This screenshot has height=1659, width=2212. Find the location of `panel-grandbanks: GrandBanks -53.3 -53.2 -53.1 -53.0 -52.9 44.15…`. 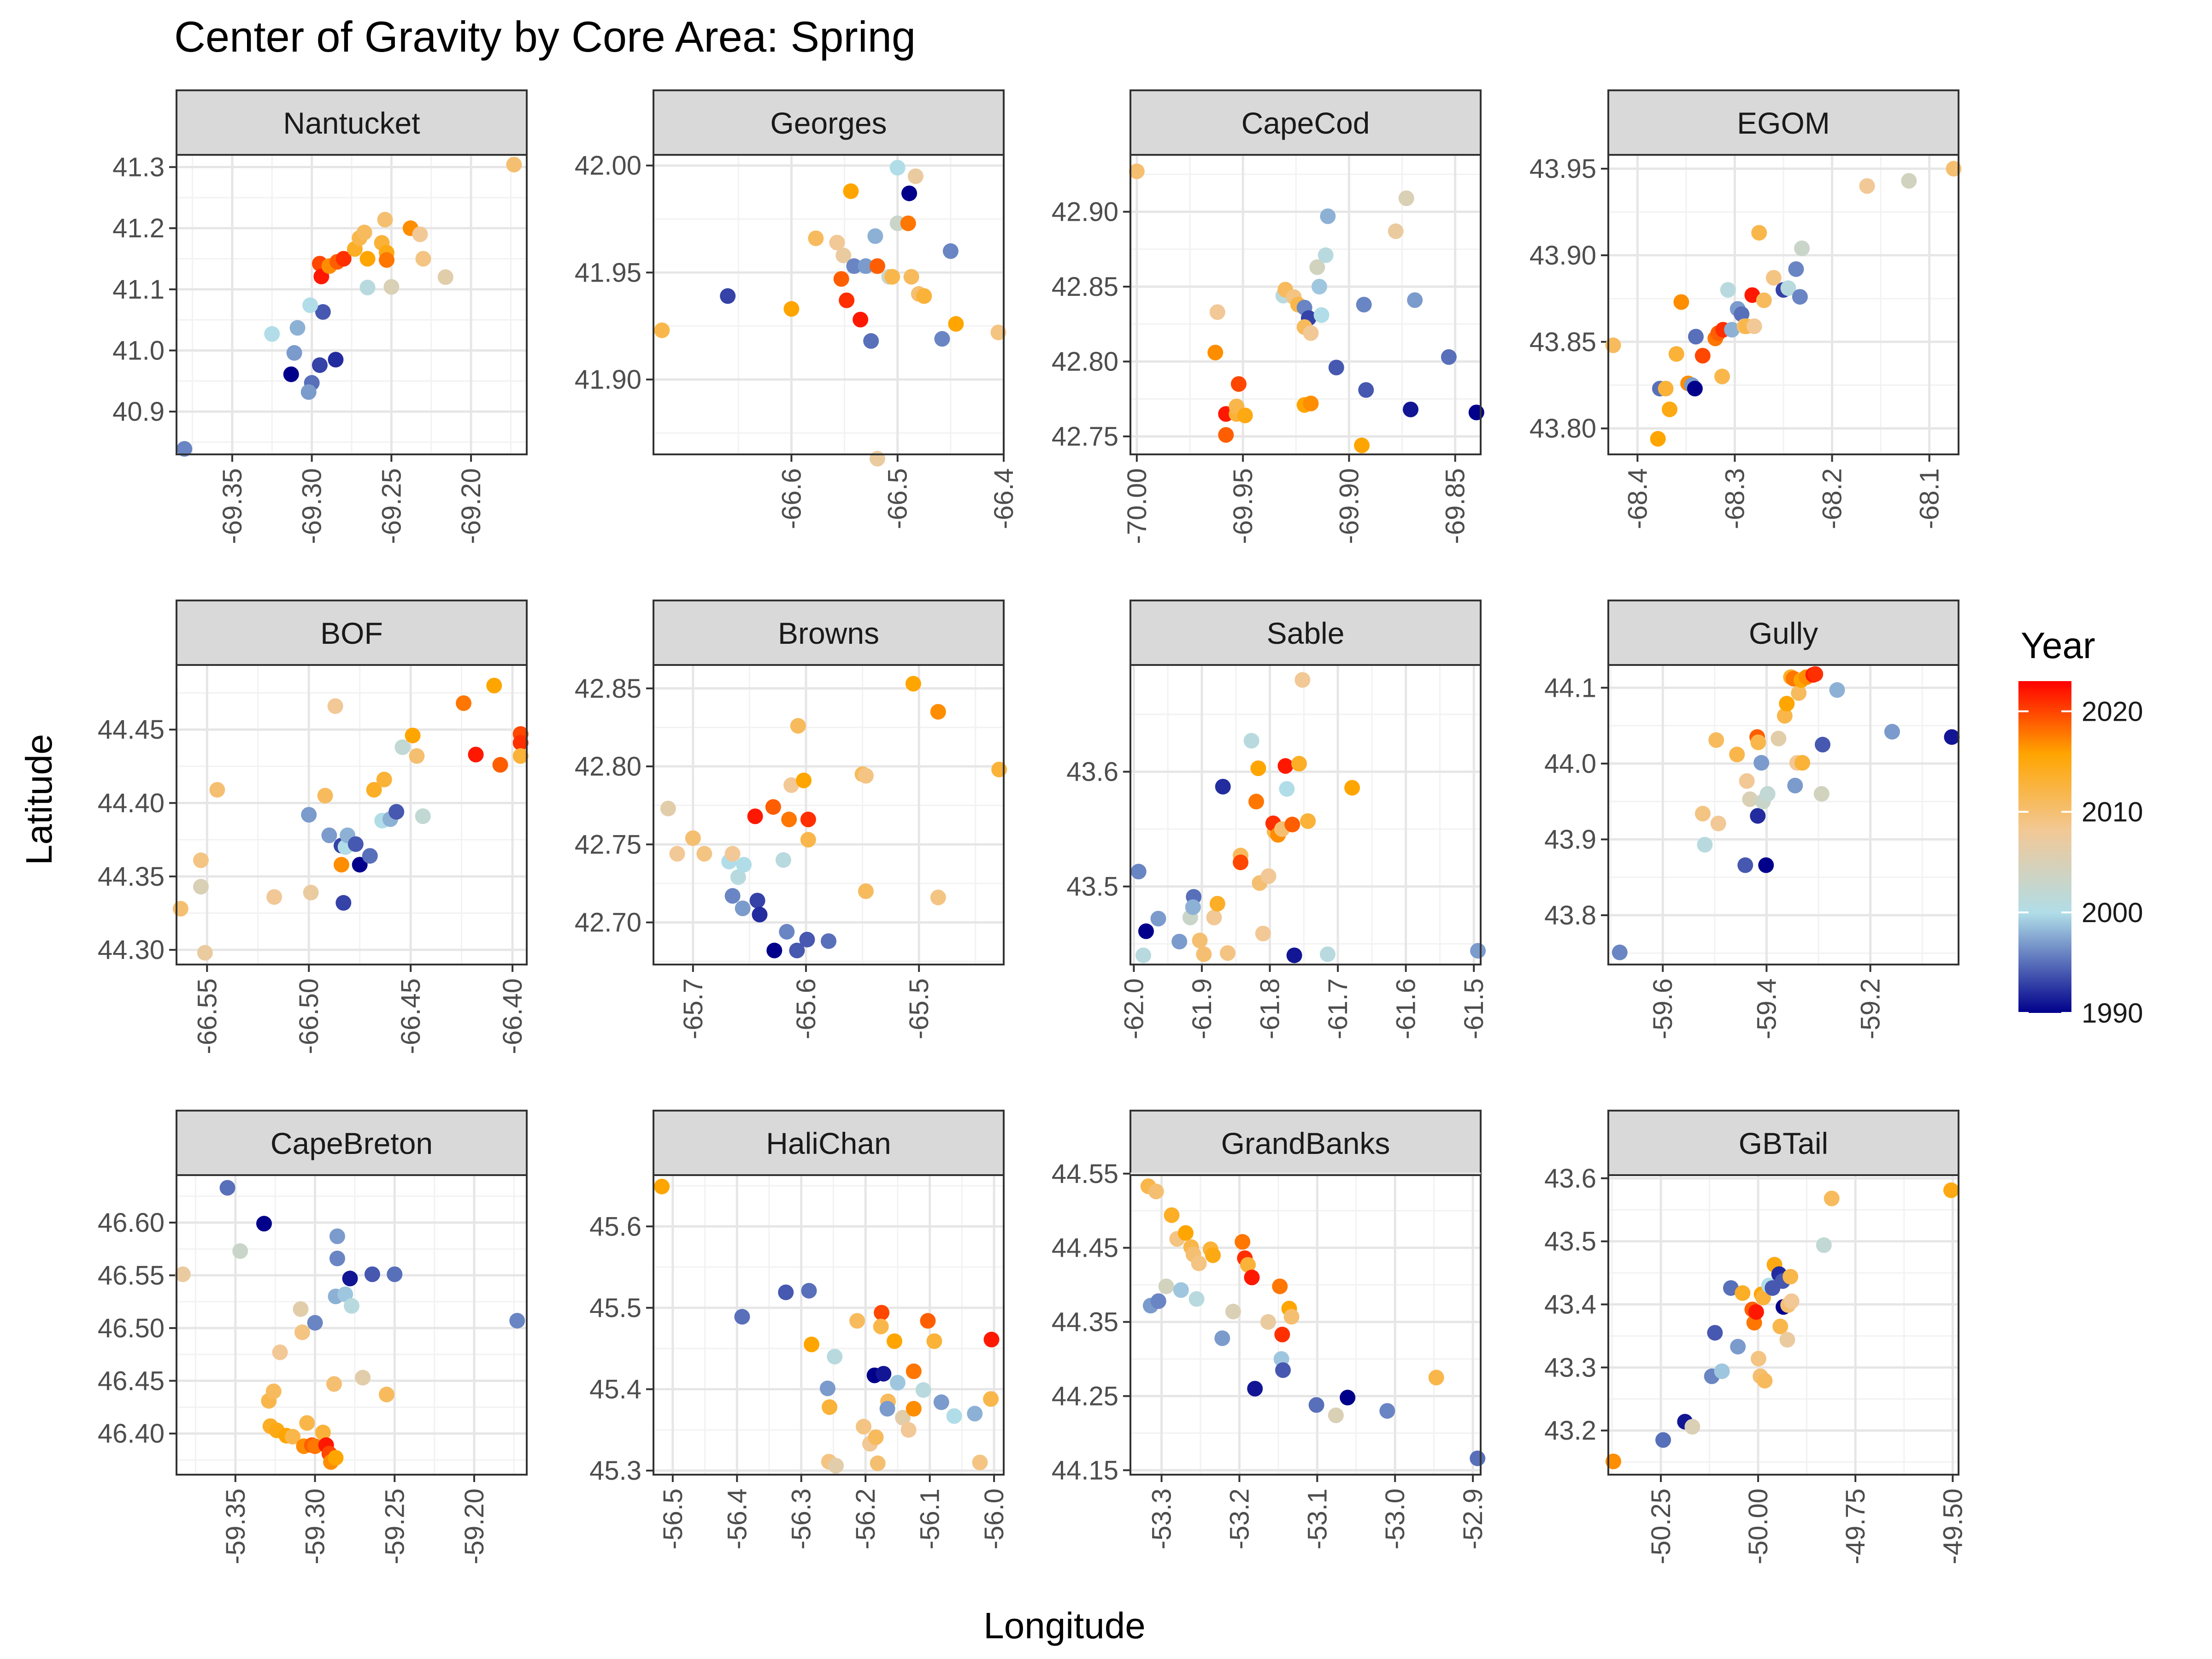

panel-grandbanks: GrandBanks -53.3 -53.2 -53.1 -53.0 -52.9 44.15… is located at coordinates (1270, 1329).